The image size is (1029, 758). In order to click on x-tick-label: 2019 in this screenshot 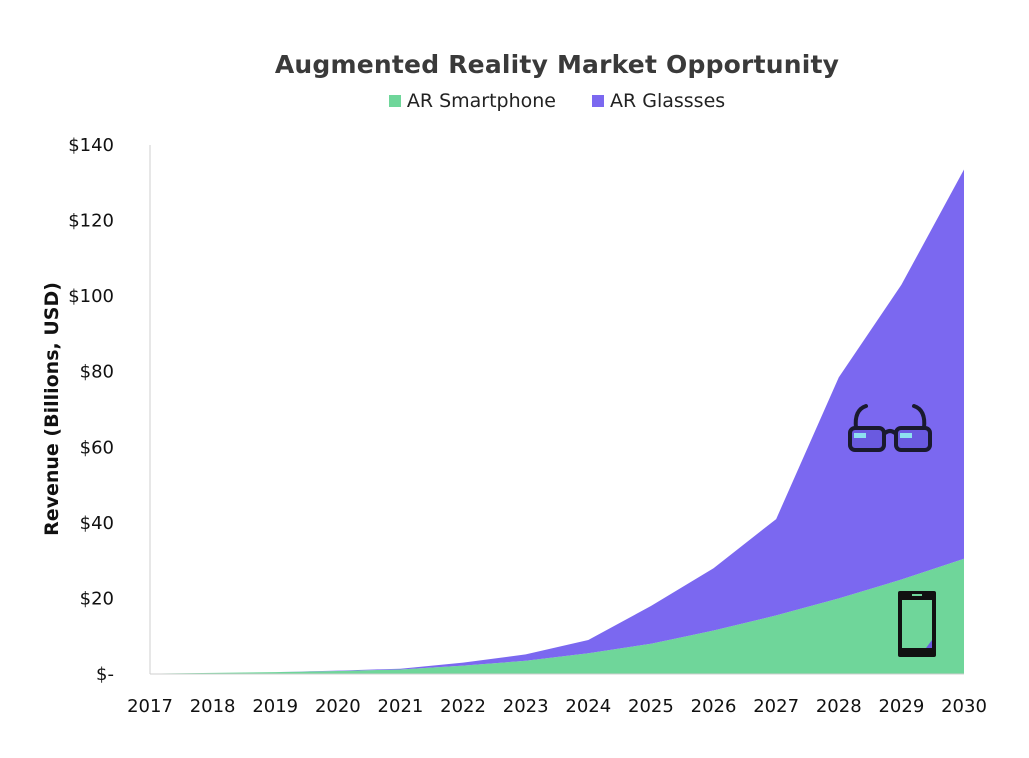, I will do `click(275, 706)`.